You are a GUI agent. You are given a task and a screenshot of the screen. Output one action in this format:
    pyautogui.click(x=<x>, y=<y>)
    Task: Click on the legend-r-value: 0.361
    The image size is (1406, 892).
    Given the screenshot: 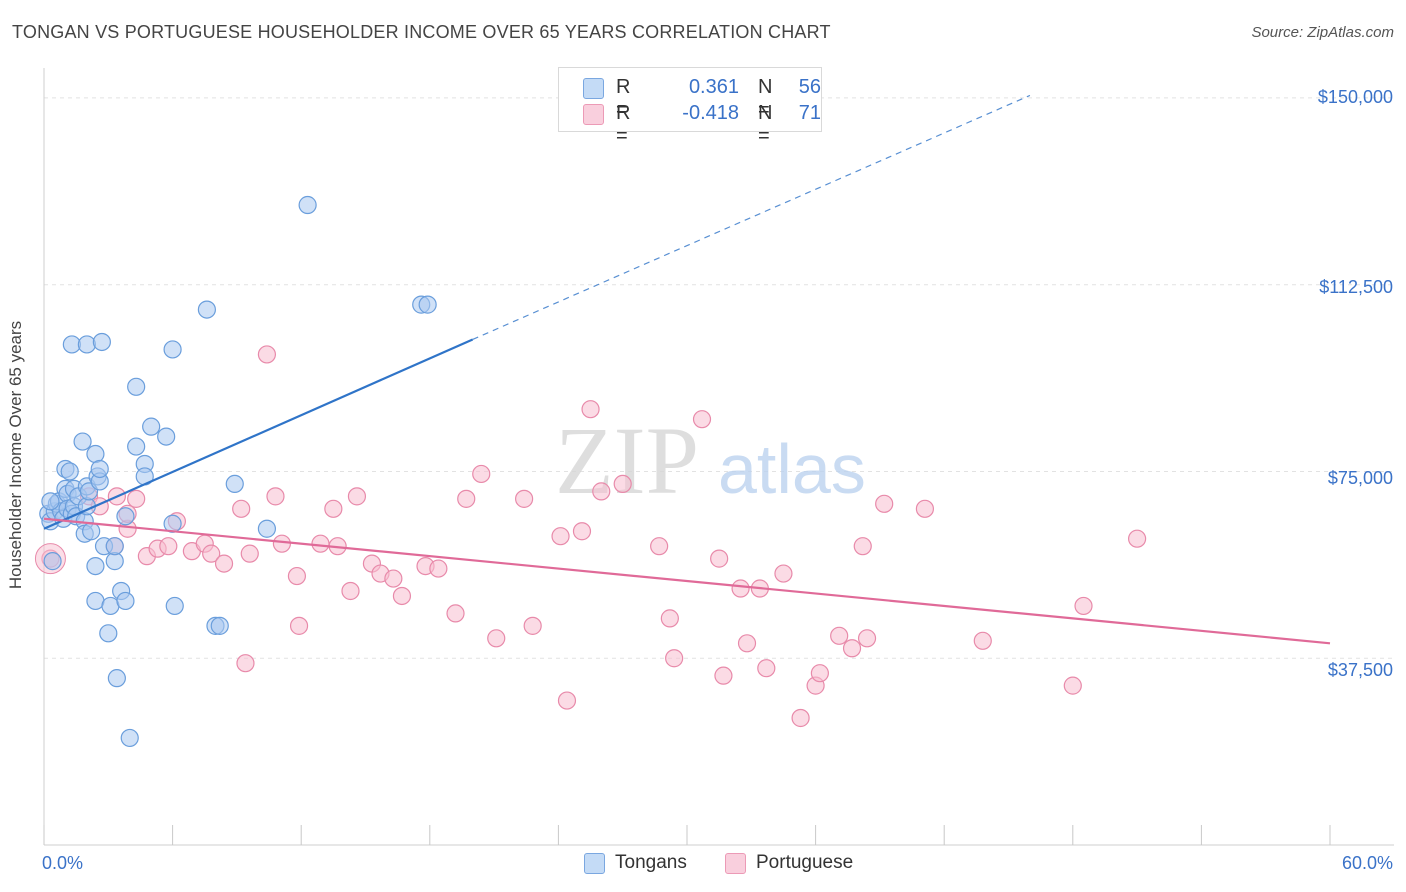 What is the action you would take?
    pyautogui.click(x=713, y=87)
    